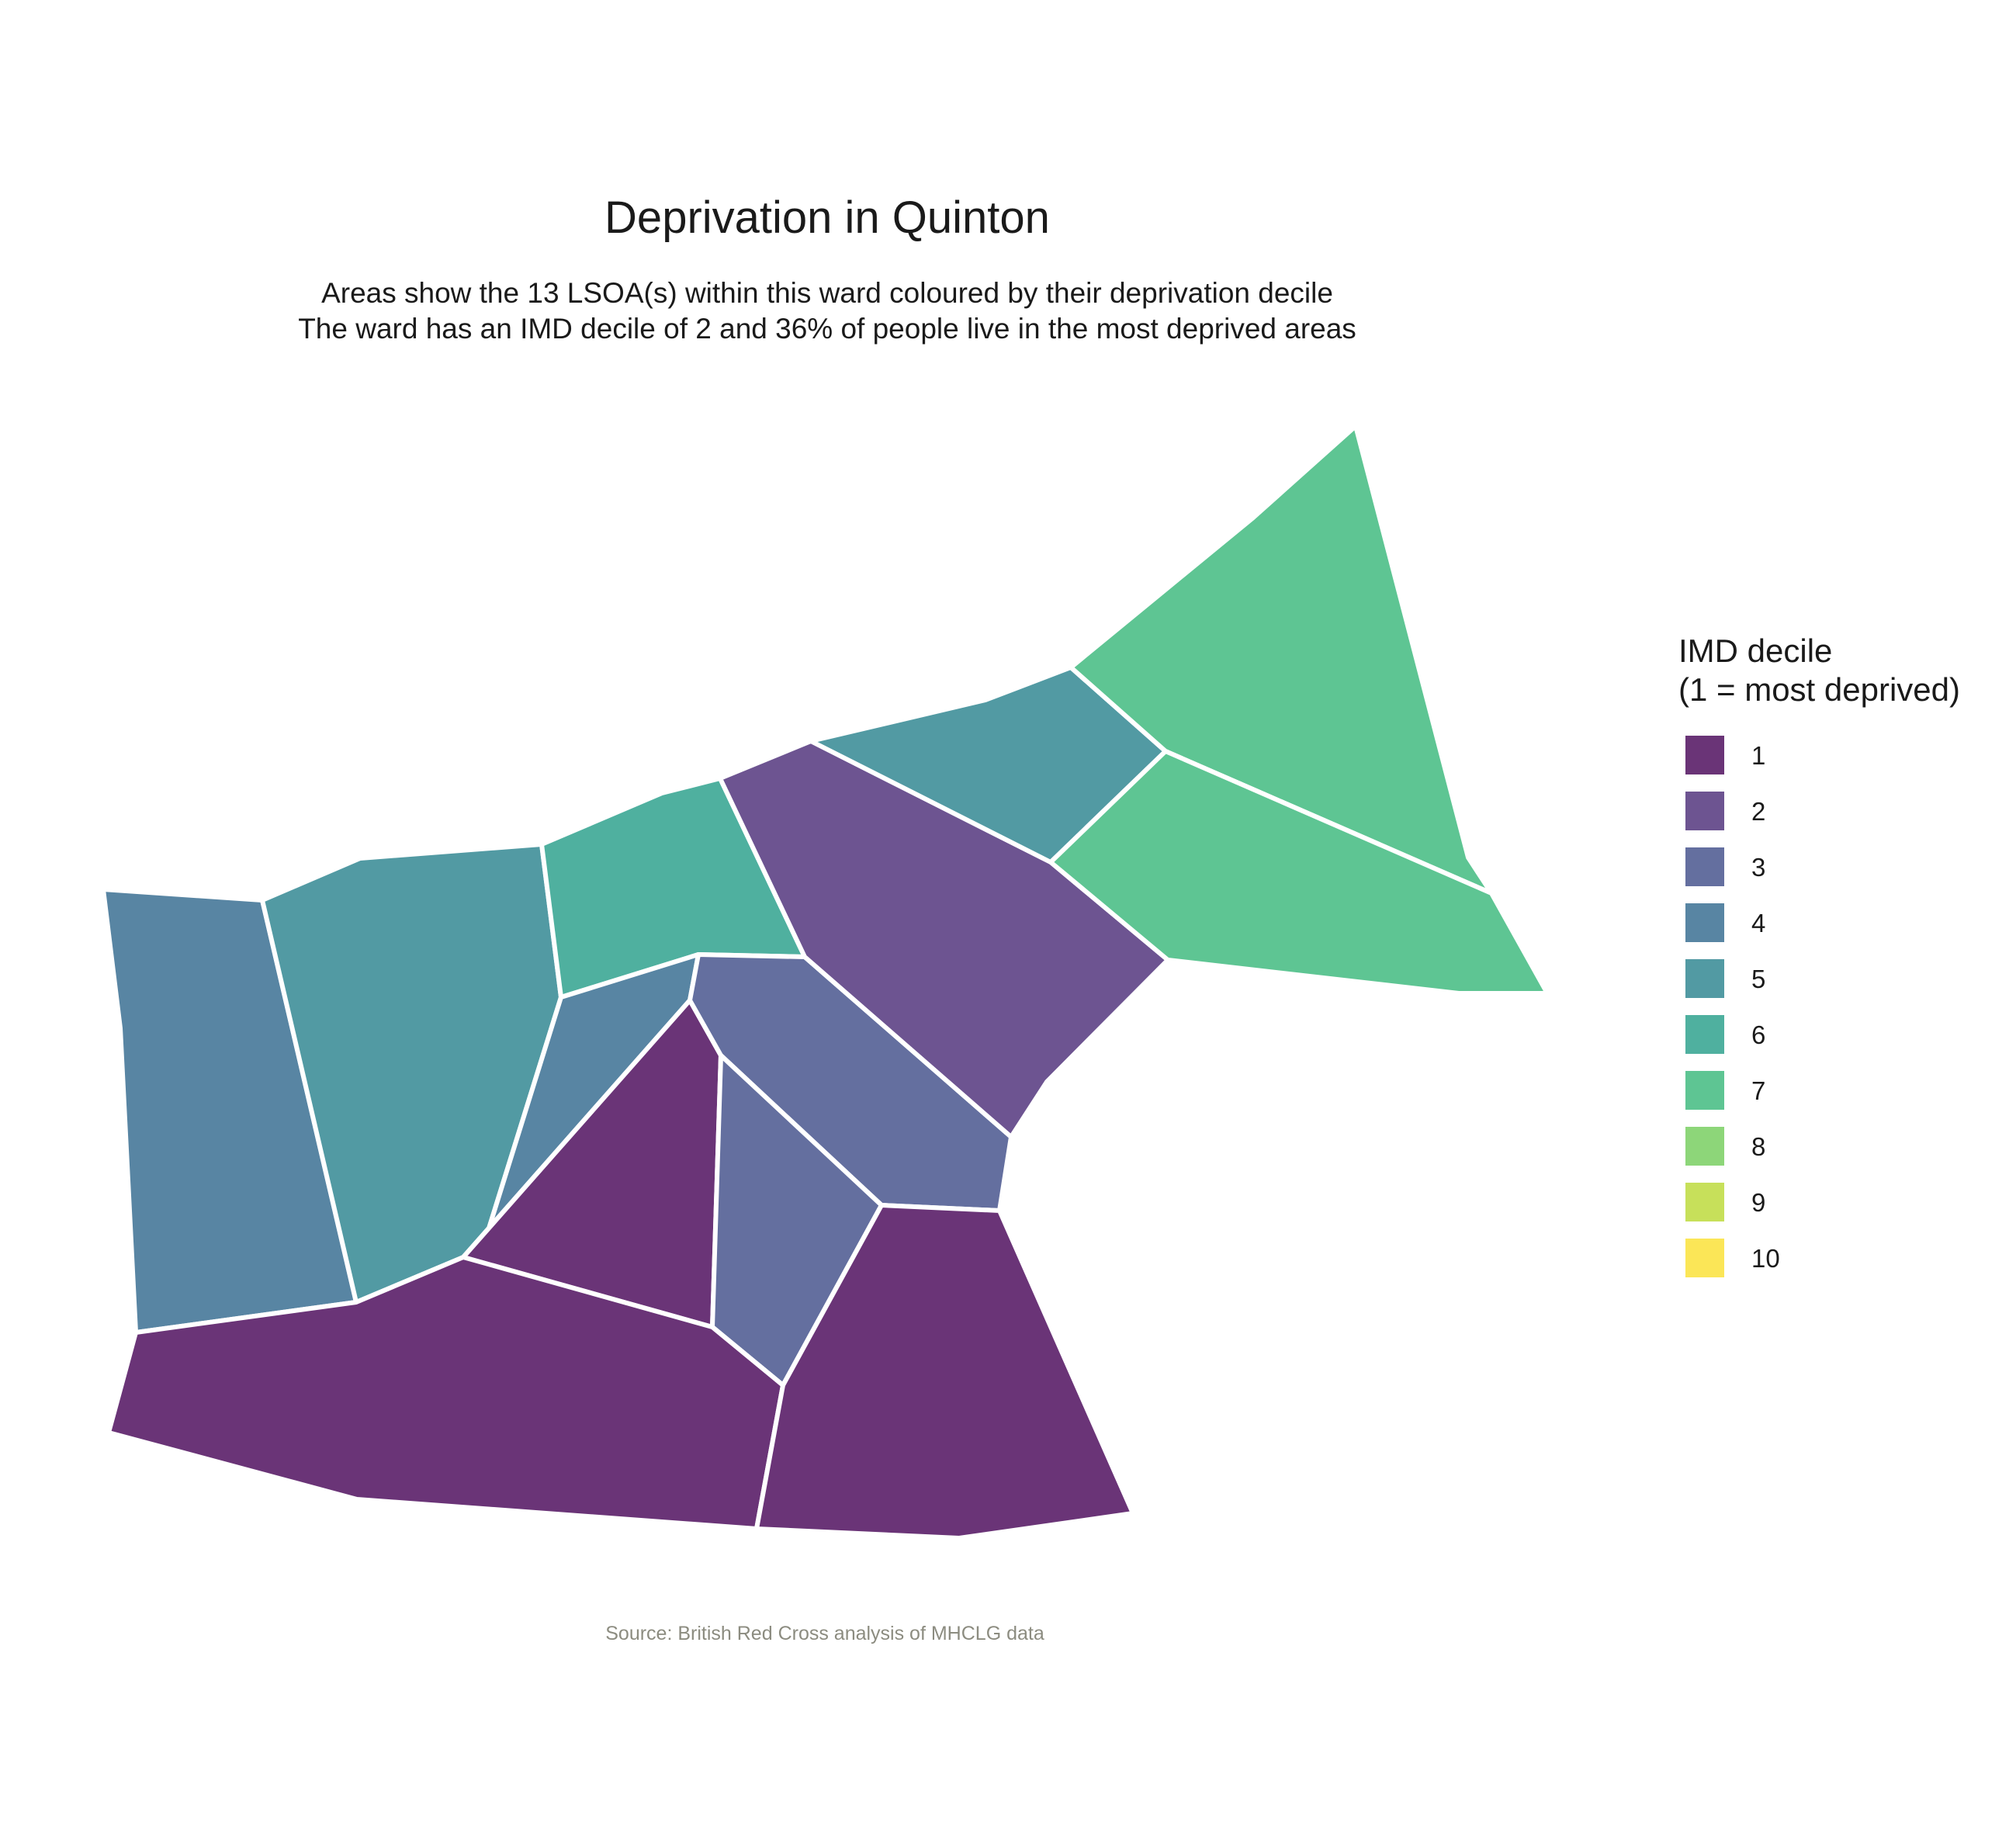 The width and height of the screenshot is (2016, 1833). Describe the element at coordinates (827, 218) in the screenshot. I see `chart-title: Deprivation in Quinton` at that location.